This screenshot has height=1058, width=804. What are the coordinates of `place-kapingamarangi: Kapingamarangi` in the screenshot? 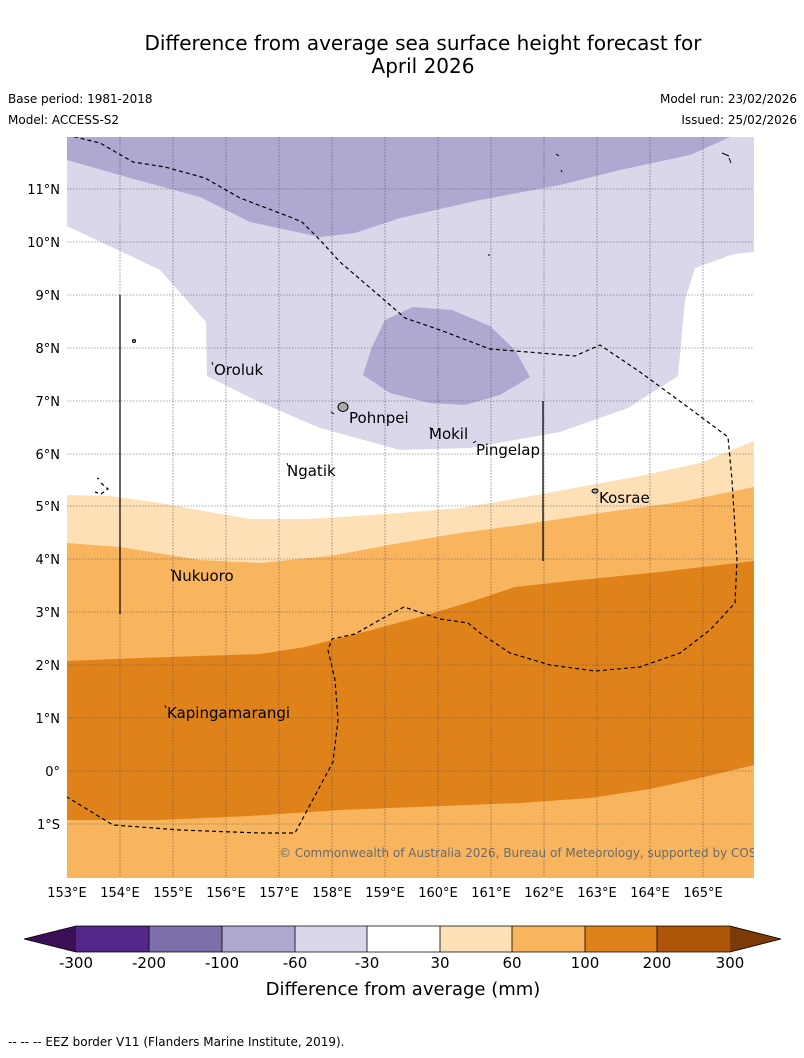 It's located at (228, 713).